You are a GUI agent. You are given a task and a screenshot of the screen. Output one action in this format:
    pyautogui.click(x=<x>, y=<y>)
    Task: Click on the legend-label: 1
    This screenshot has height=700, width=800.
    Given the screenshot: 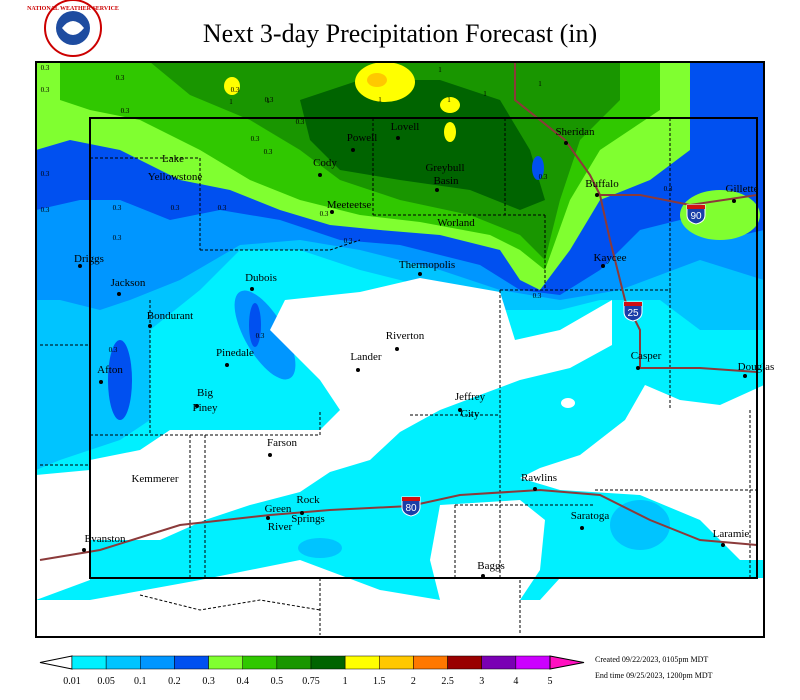 What is the action you would take?
    pyautogui.click(x=345, y=681)
    